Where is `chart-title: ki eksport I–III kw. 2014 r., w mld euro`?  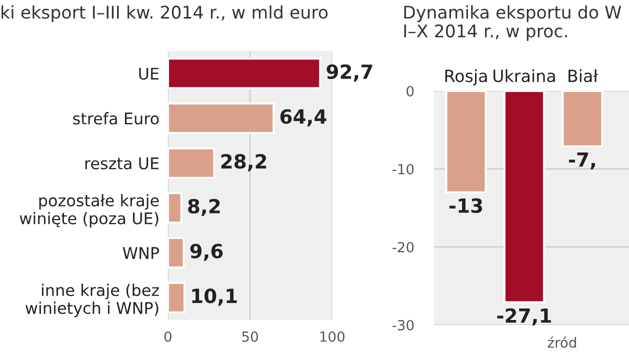
chart-title: ki eksport I–III kw. 2014 r., w mld euro is located at coordinates (165, 13).